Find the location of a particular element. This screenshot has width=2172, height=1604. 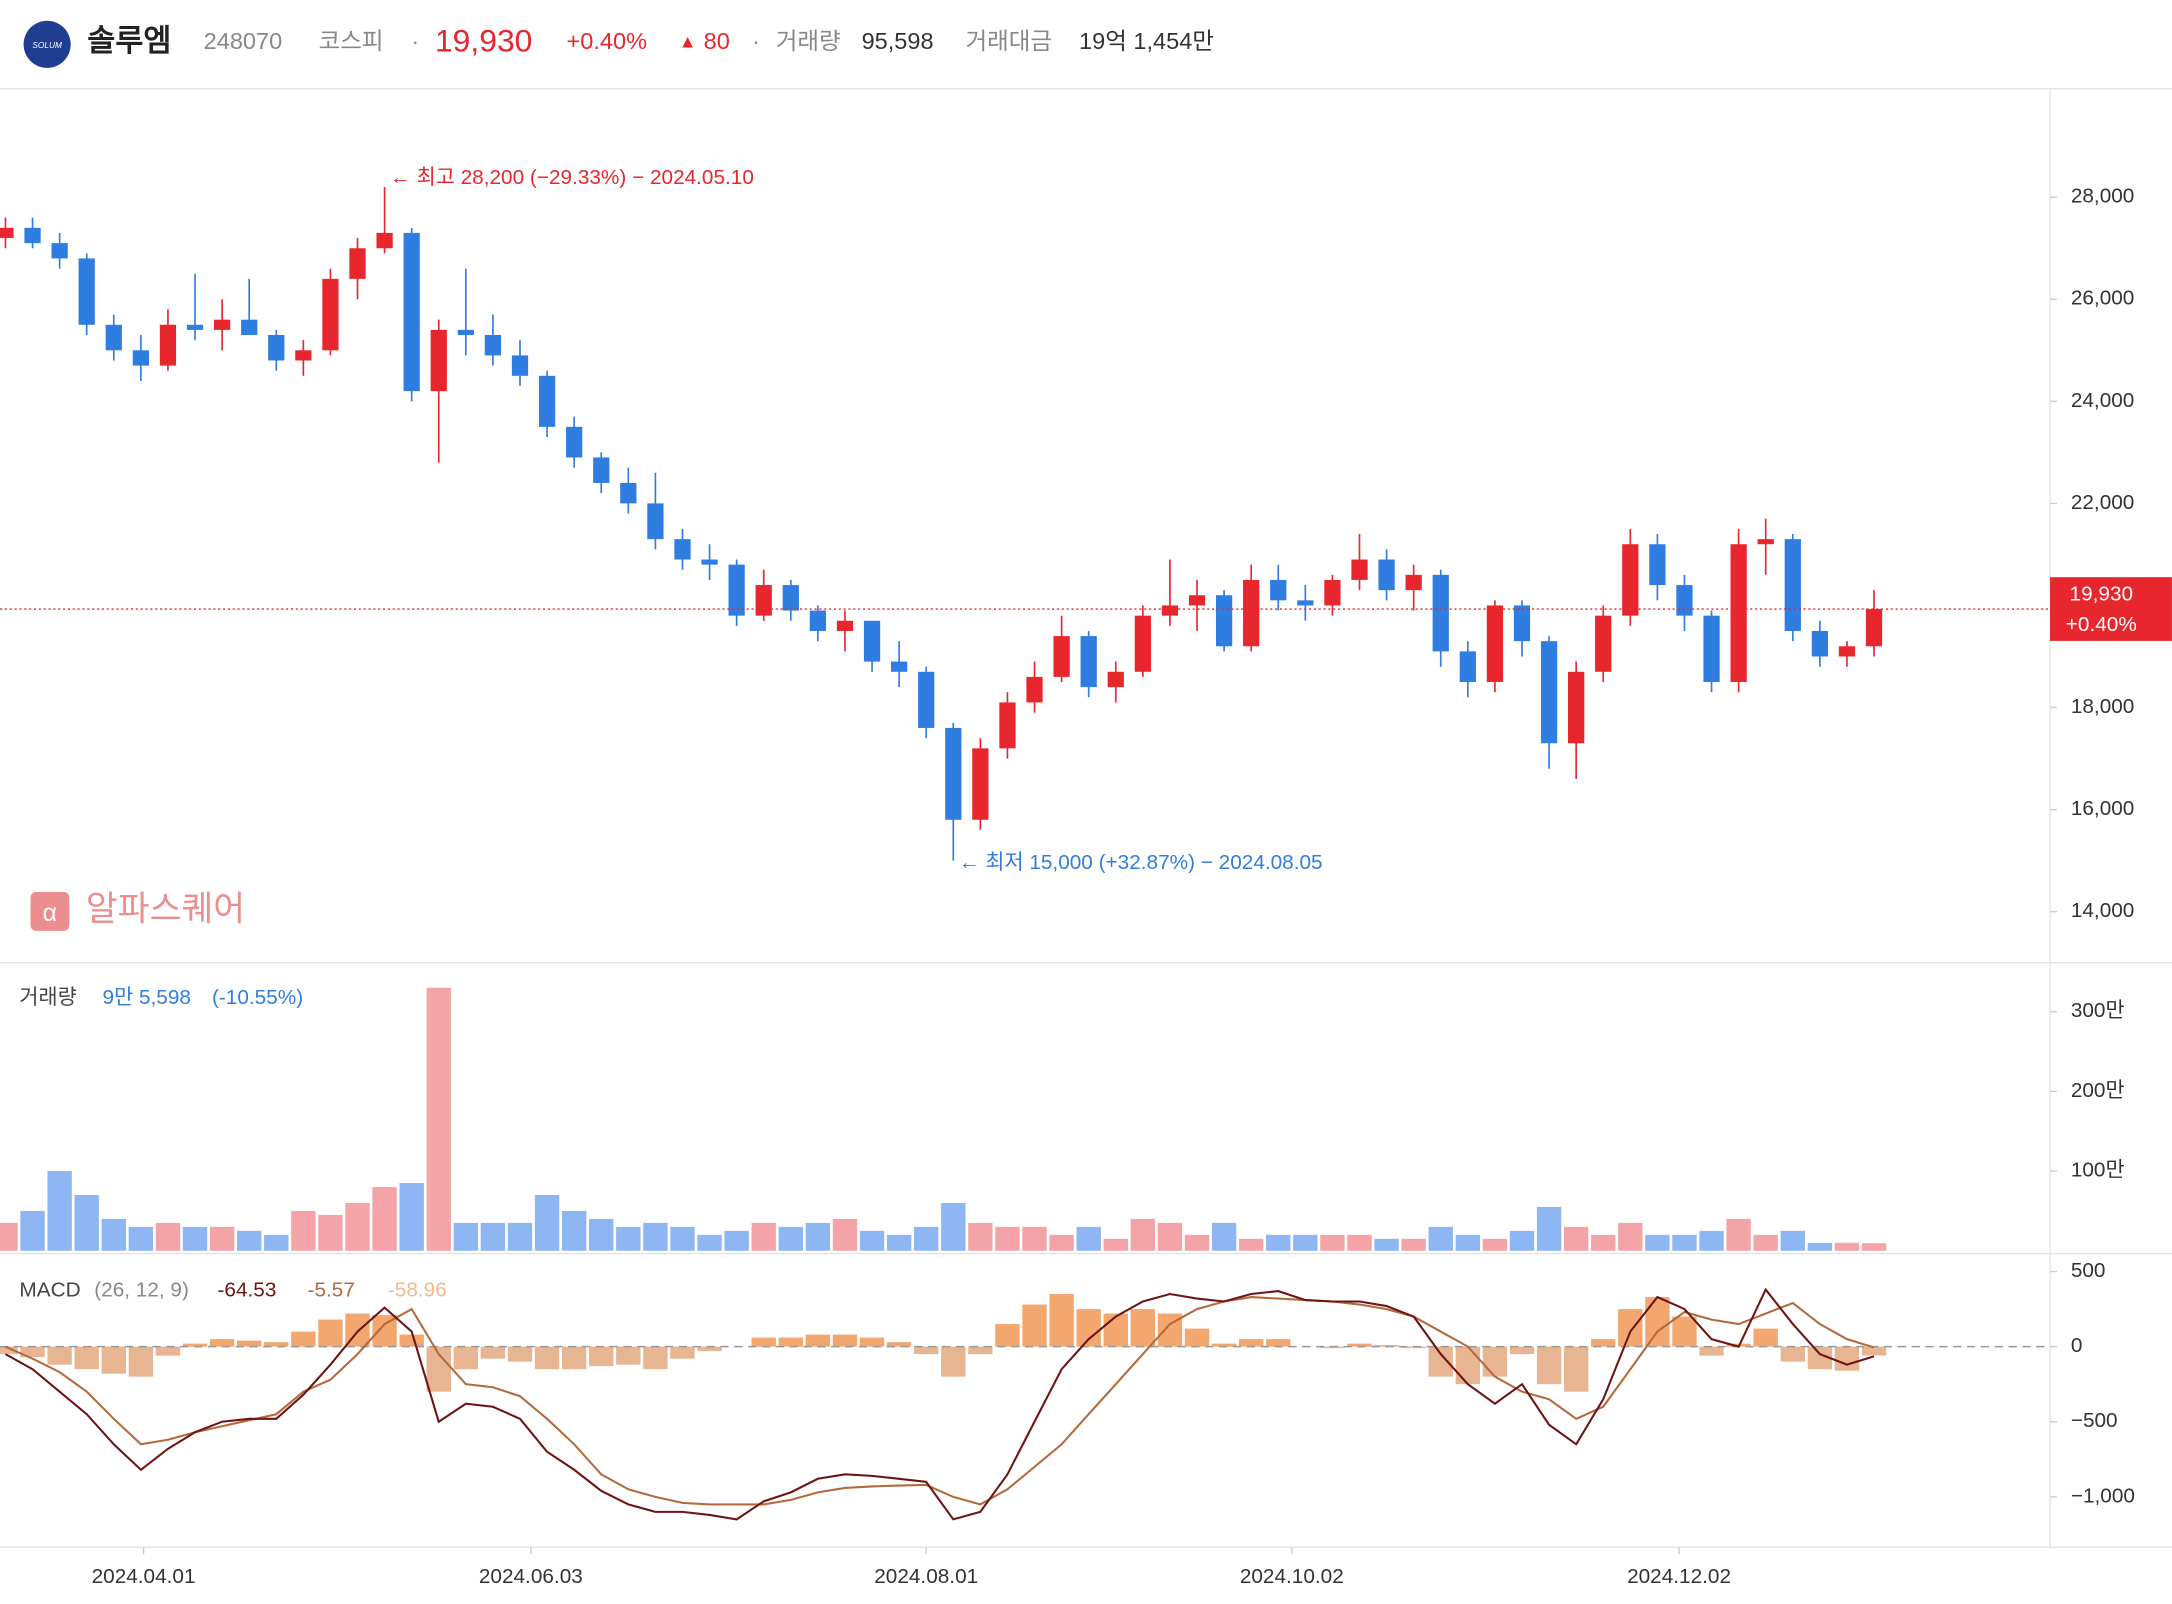

macd-value: -64.53 is located at coordinates (247, 1289).